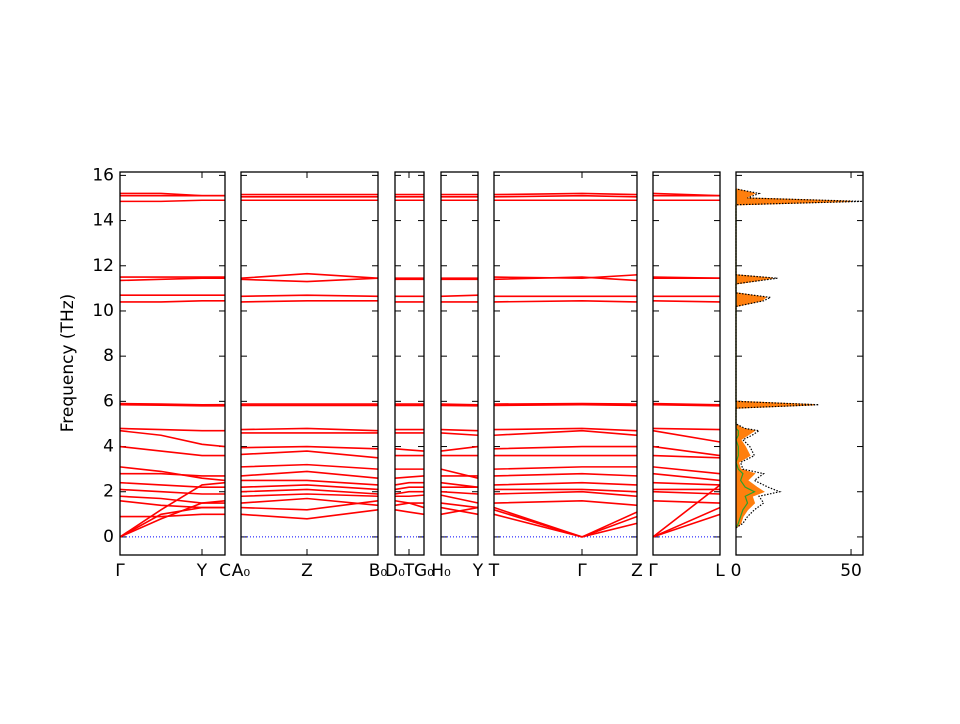  Describe the element at coordinates (225, 571) in the screenshot. I see `x-tick-label: C` at that location.